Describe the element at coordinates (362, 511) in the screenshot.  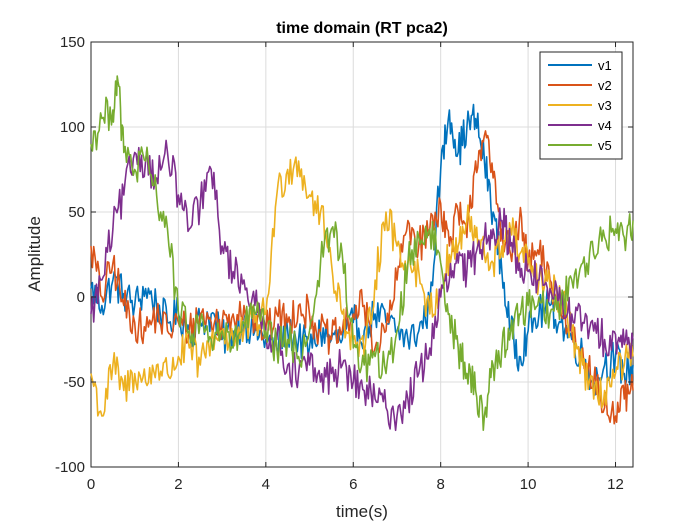
I see `x-axis-label: time(s)` at that location.